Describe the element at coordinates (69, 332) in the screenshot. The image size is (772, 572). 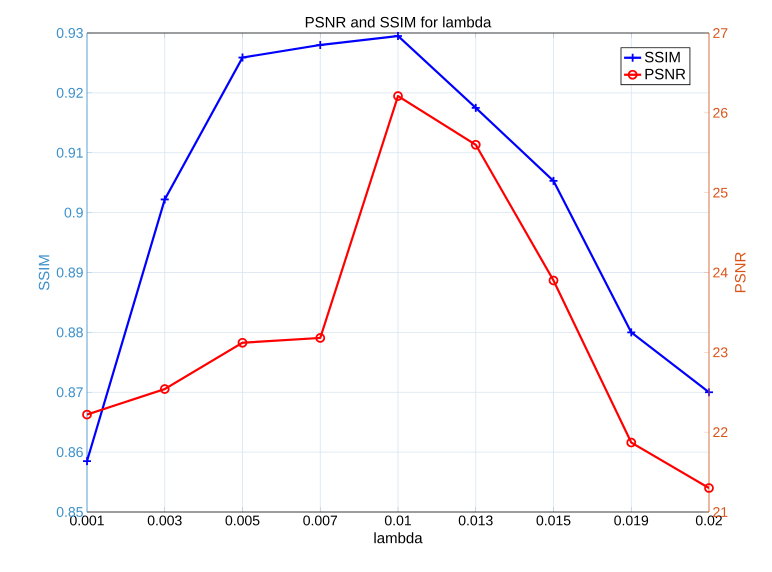
I see `y-tick-label: 0.88` at that location.